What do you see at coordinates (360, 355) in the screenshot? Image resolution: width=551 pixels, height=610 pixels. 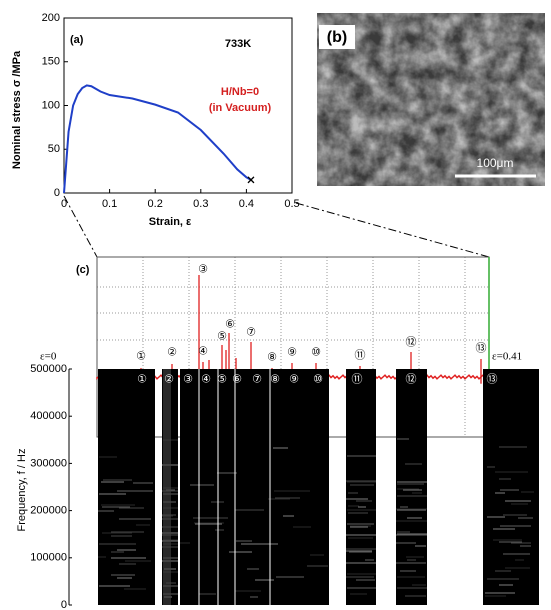 I see `event-label: ⑪` at bounding box center [360, 355].